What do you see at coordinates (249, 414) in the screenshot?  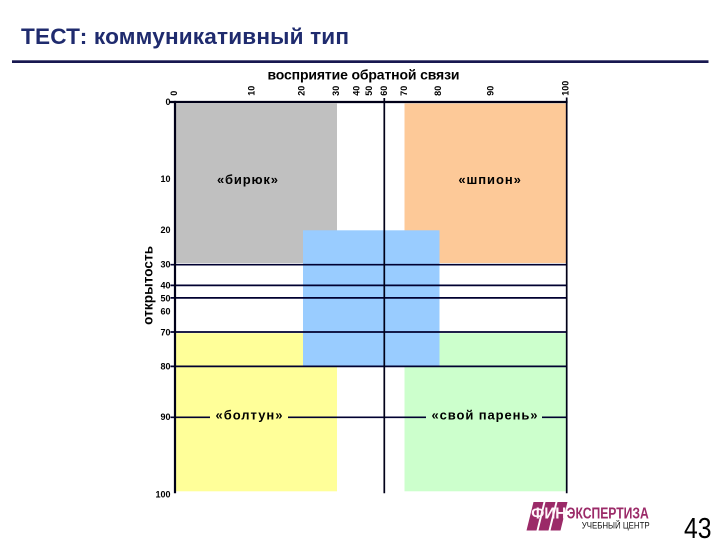 I see `svg-text: «болтун»` at bounding box center [249, 414].